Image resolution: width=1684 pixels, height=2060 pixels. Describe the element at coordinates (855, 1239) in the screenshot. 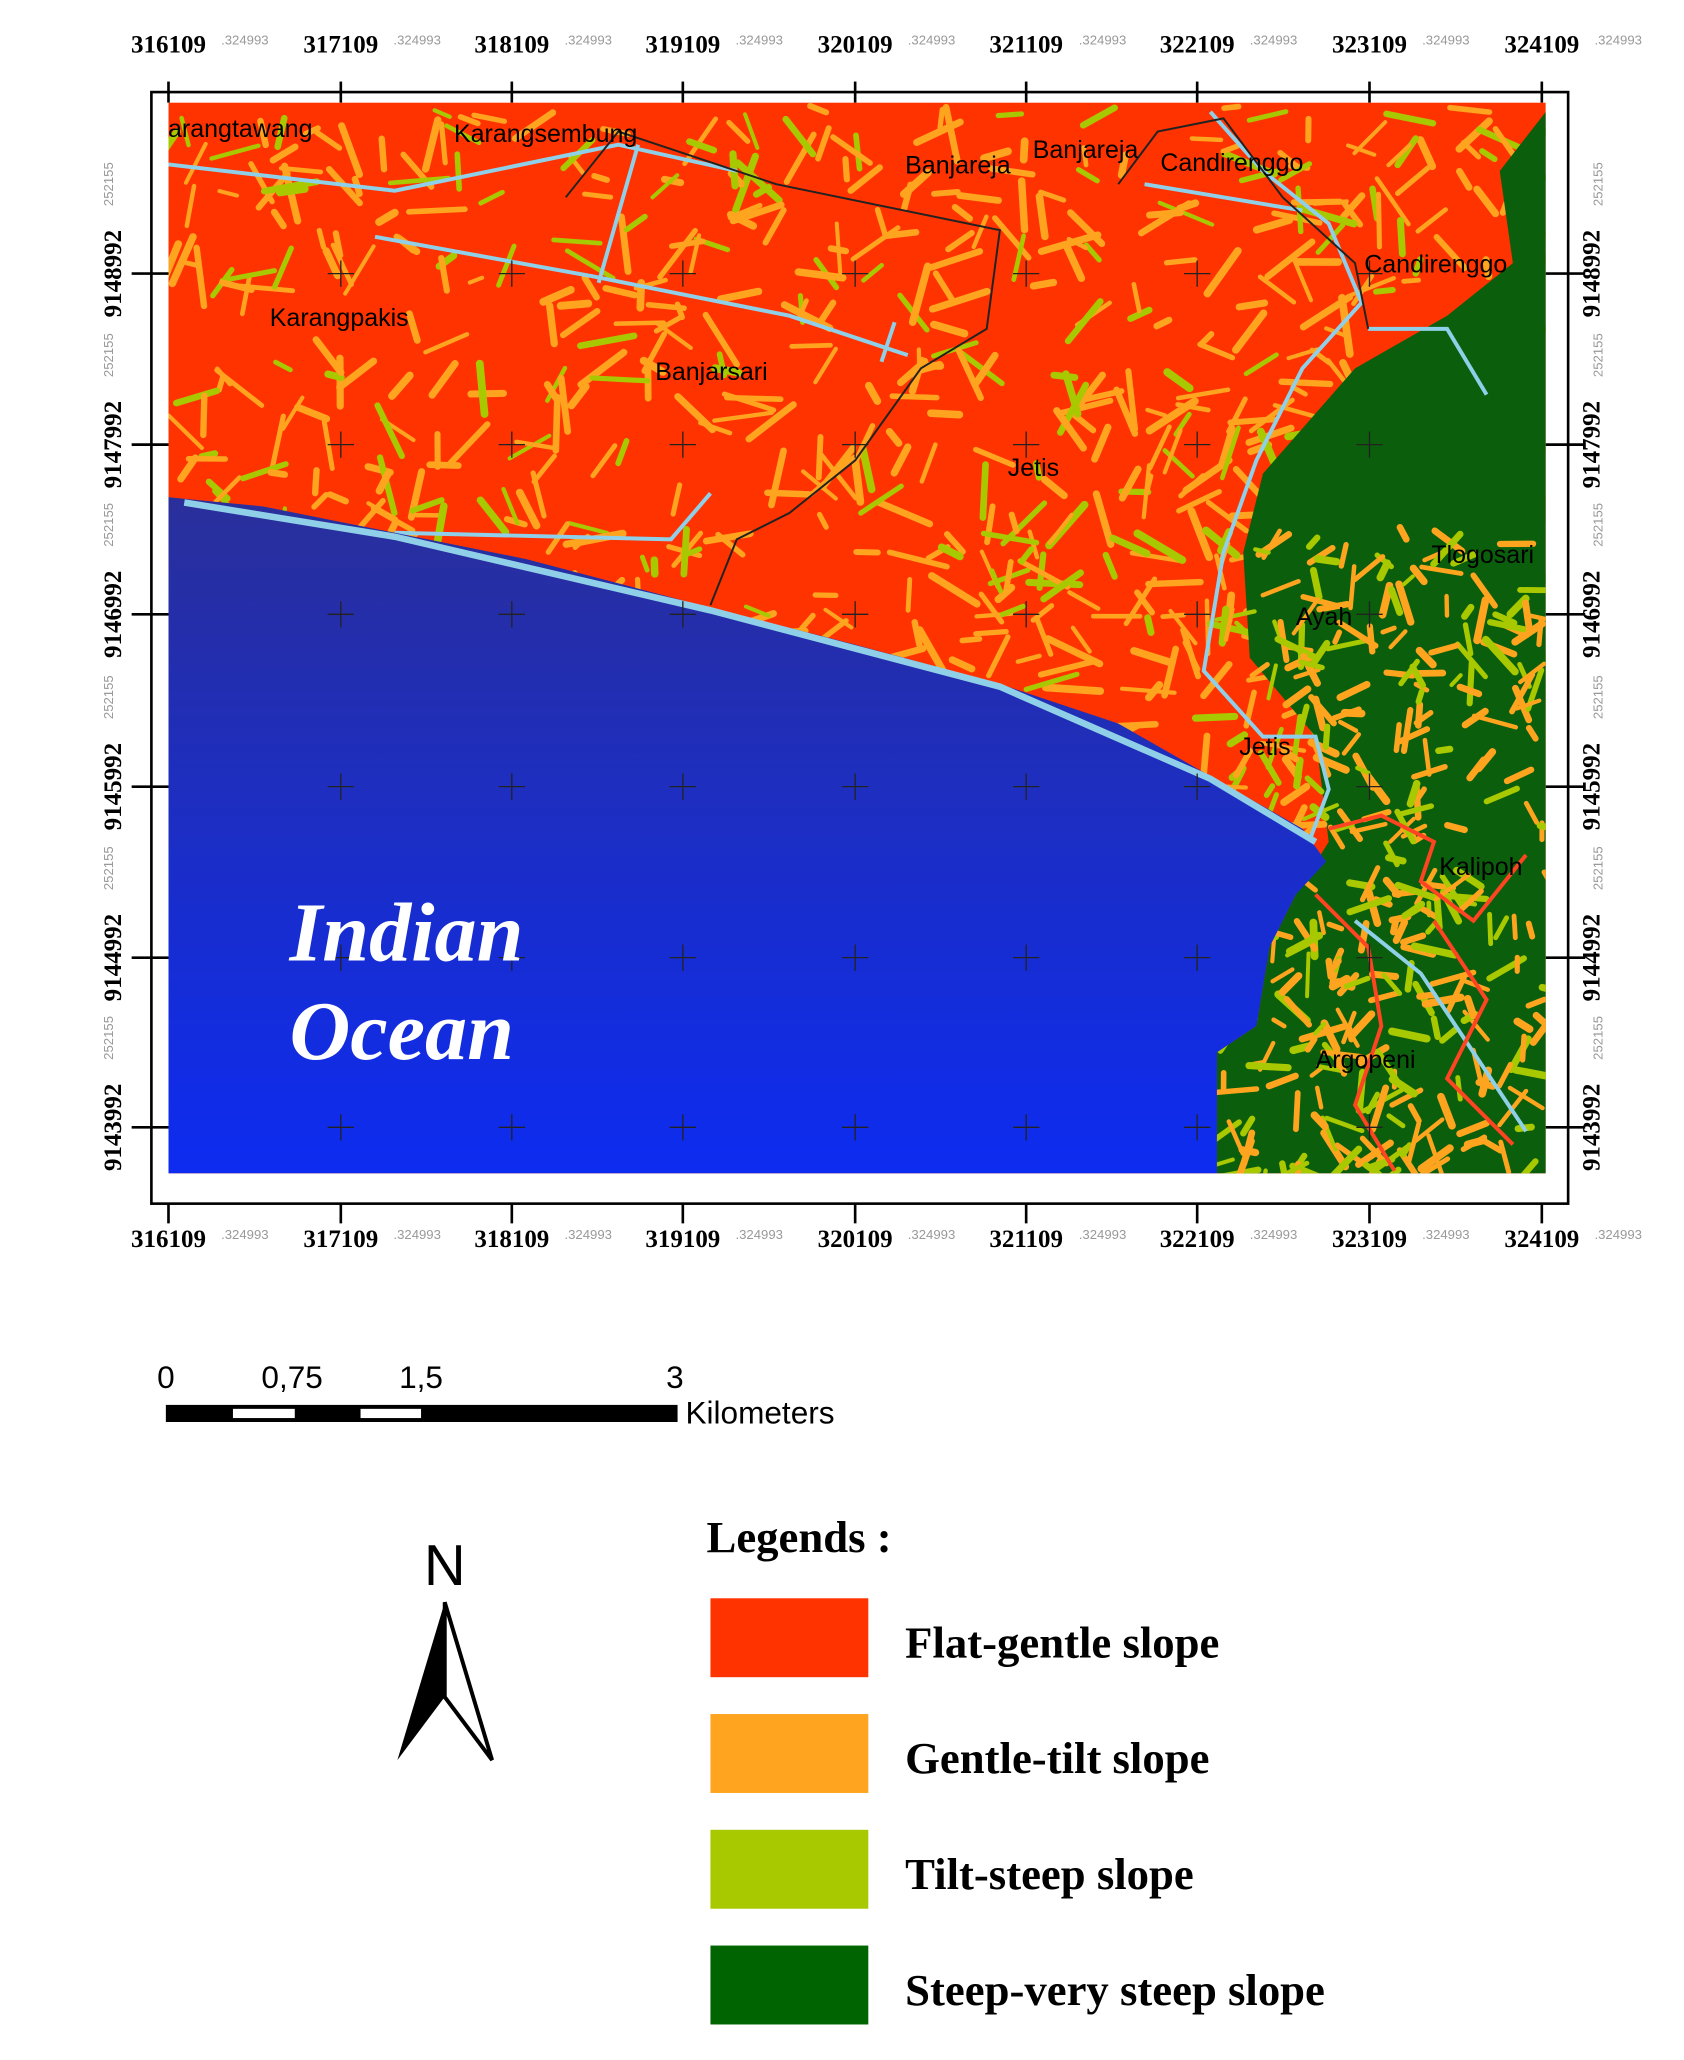

I see `x-coordinate-label: 320109` at that location.